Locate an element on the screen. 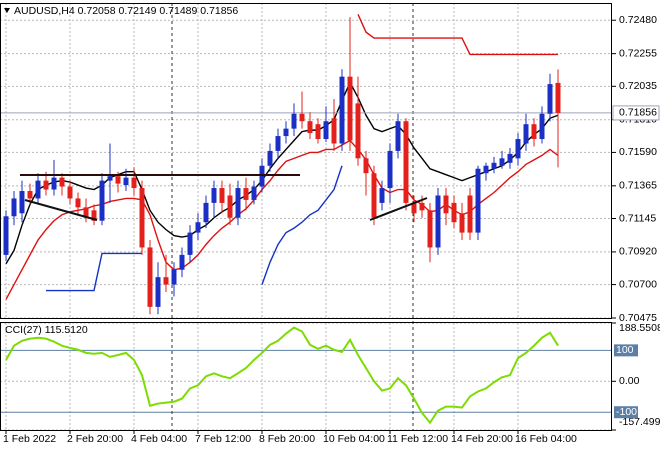 Image resolution: width=660 pixels, height=450 pixels. cci-tick-label: -157.4994 is located at coordinates (639, 422).